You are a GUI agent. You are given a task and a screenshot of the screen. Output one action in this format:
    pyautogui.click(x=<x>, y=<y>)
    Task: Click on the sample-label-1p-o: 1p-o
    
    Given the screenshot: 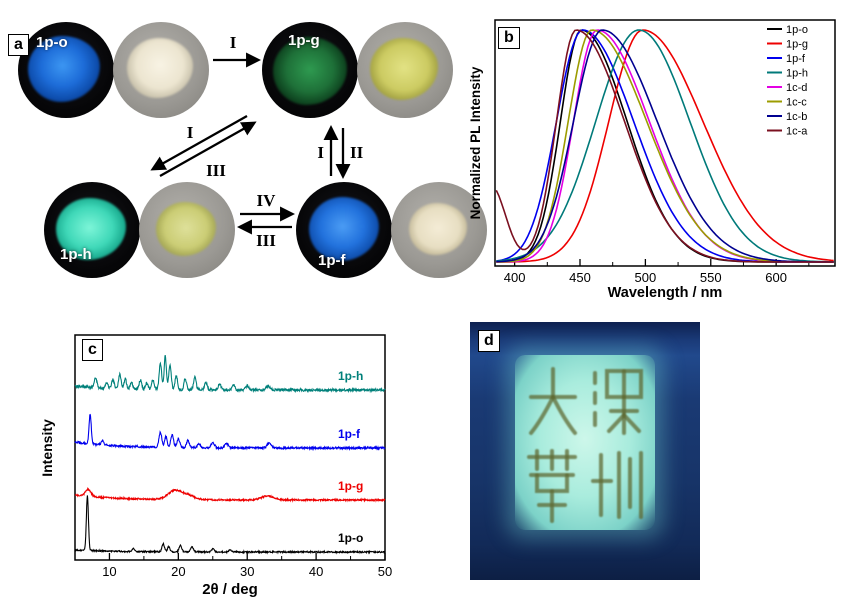 What is the action you would take?
    pyautogui.click(x=52, y=42)
    